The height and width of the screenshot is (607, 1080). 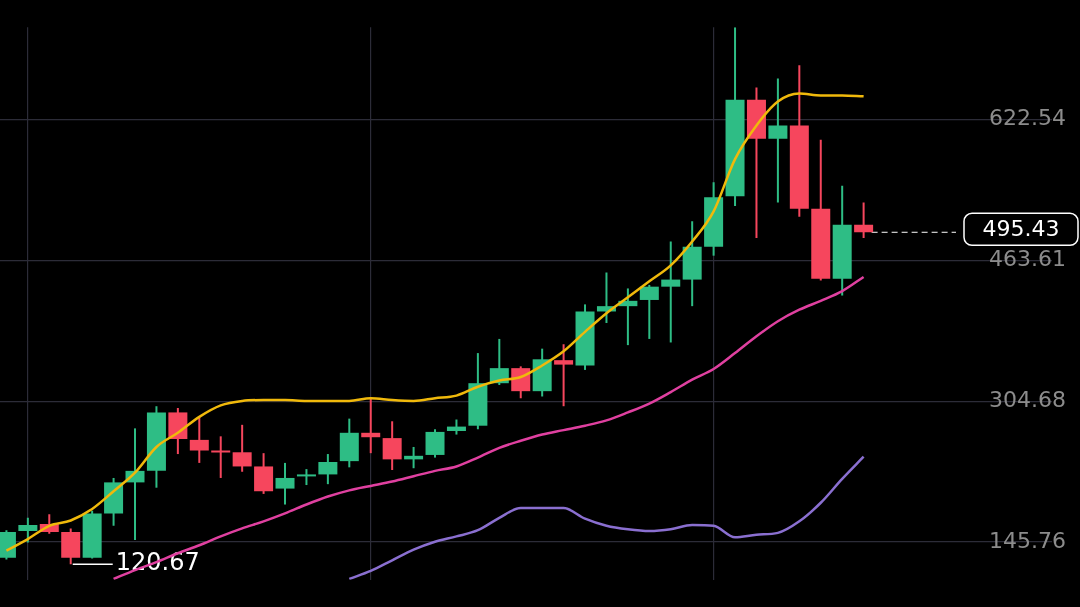 What do you see at coordinates (1027, 540) in the screenshot?
I see `y-tick-label: 145.76` at bounding box center [1027, 540].